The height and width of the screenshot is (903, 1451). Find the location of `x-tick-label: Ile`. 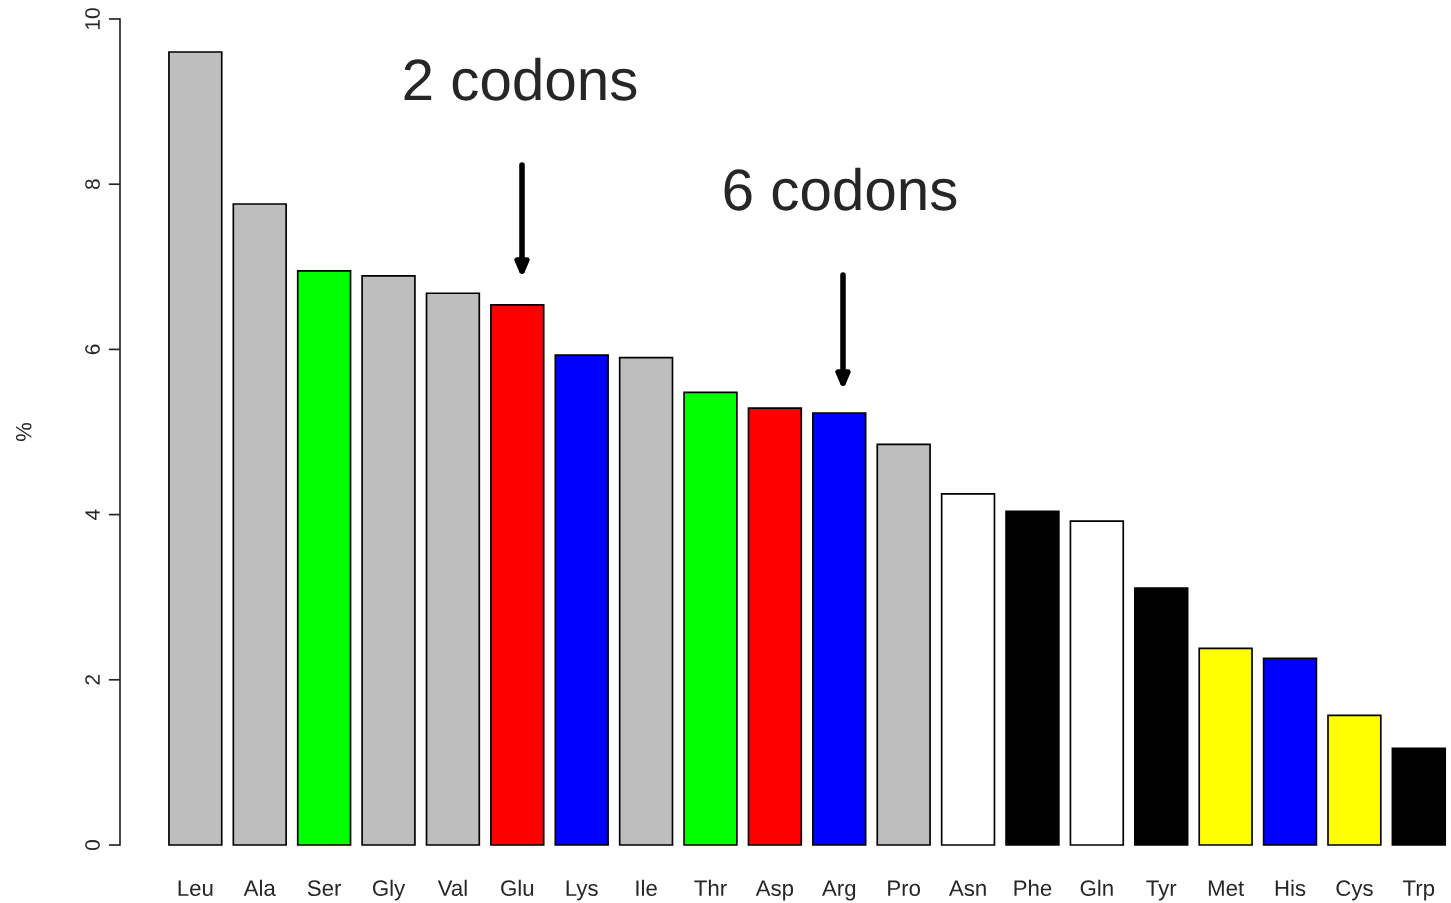

x-tick-label: Ile is located at coordinates (646, 888).